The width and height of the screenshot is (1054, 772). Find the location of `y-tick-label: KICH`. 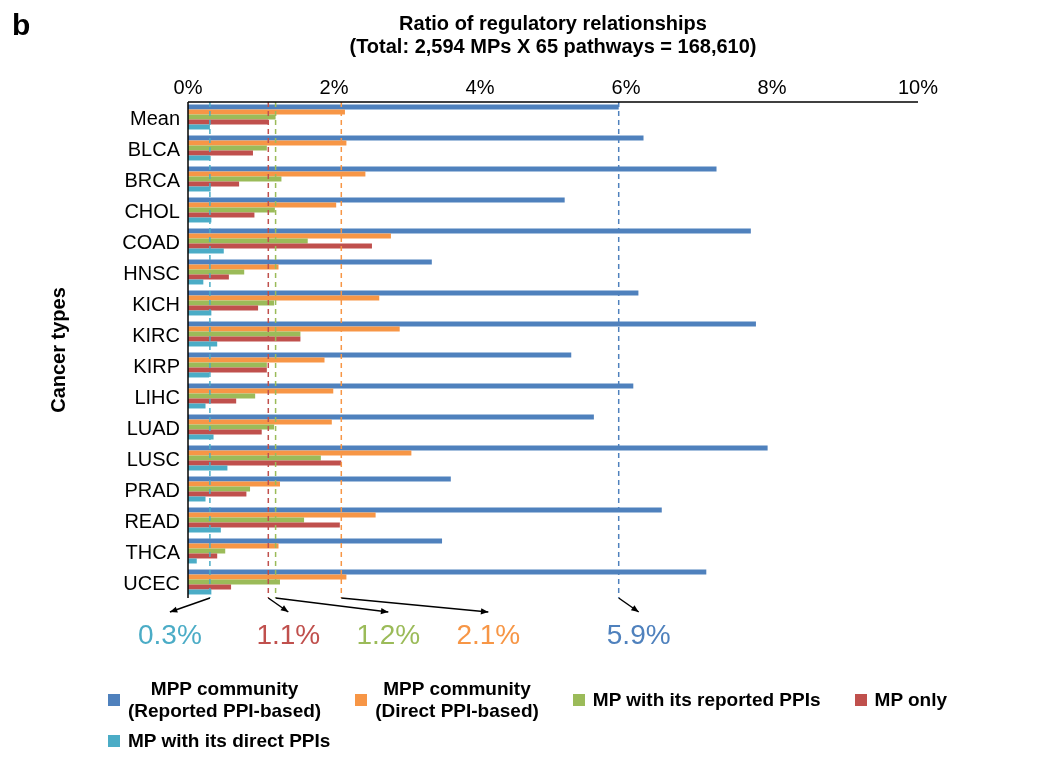

y-tick-label: KICH is located at coordinates (156, 303).